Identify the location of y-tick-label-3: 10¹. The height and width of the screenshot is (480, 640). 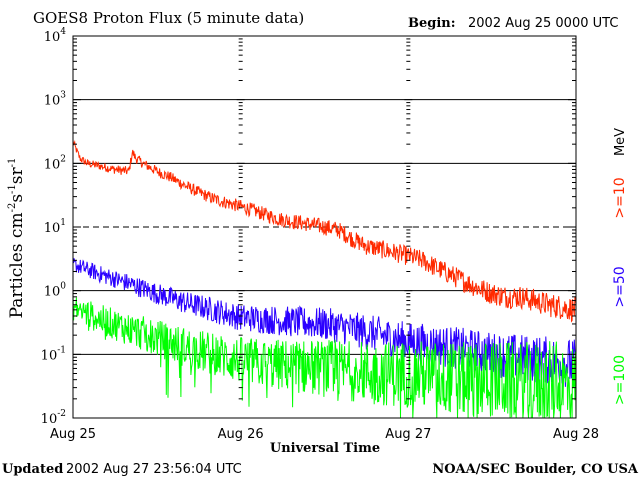
(55, 227).